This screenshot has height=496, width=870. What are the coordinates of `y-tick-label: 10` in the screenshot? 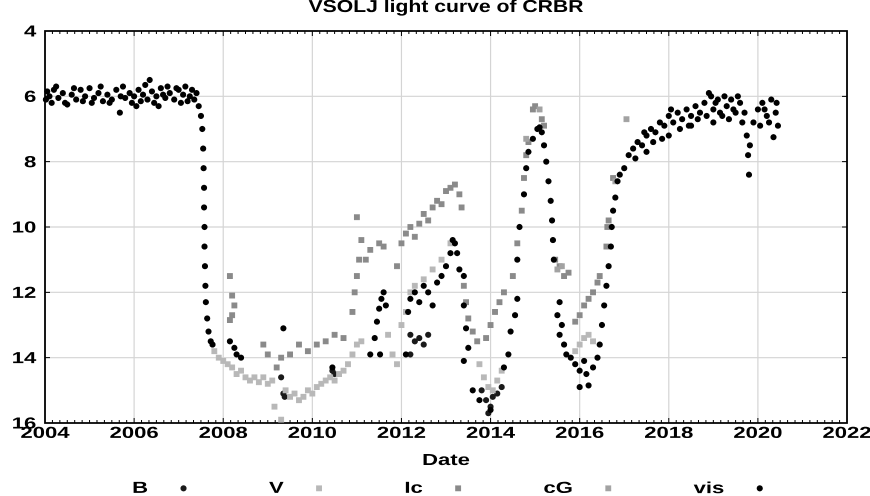 It's located at (24, 227).